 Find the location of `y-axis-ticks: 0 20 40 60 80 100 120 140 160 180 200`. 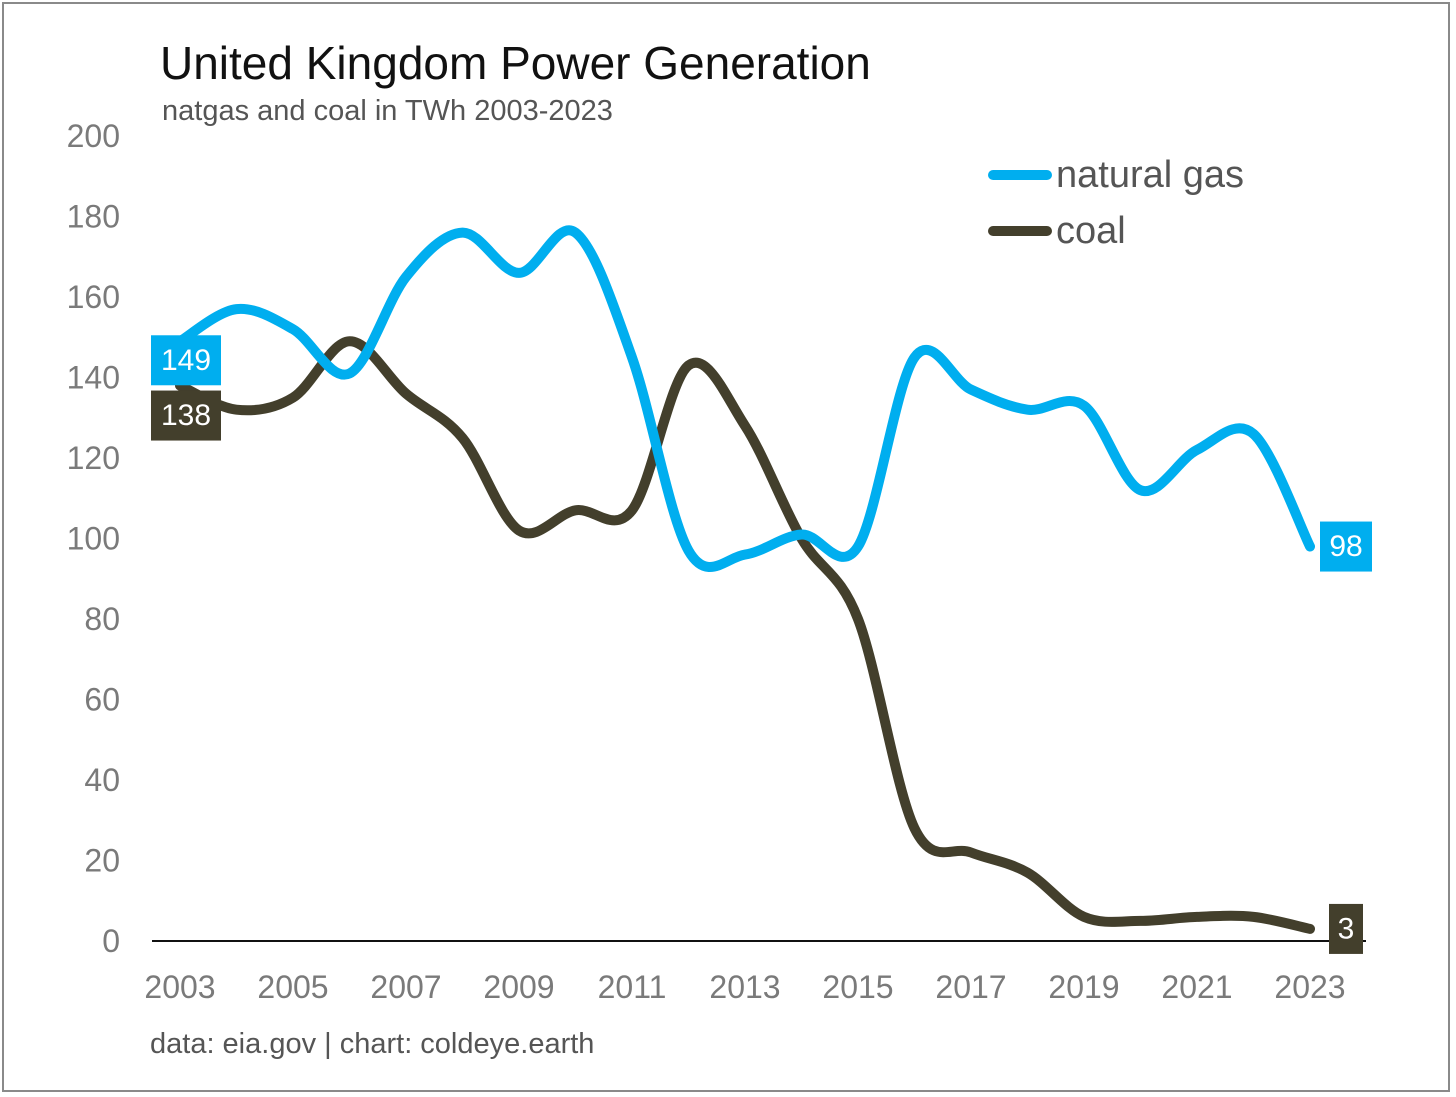

y-axis-ticks: 0 20 40 60 80 100 120 140 160 180 200 is located at coordinates (93, 538).